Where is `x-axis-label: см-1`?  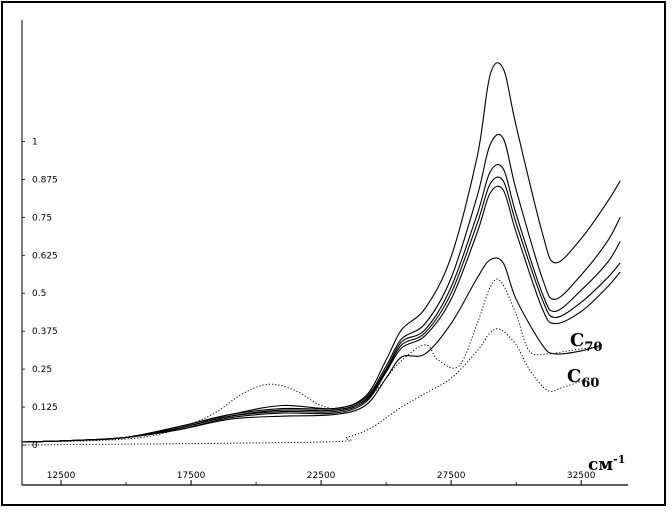 x-axis-label: см-1 is located at coordinates (606, 464).